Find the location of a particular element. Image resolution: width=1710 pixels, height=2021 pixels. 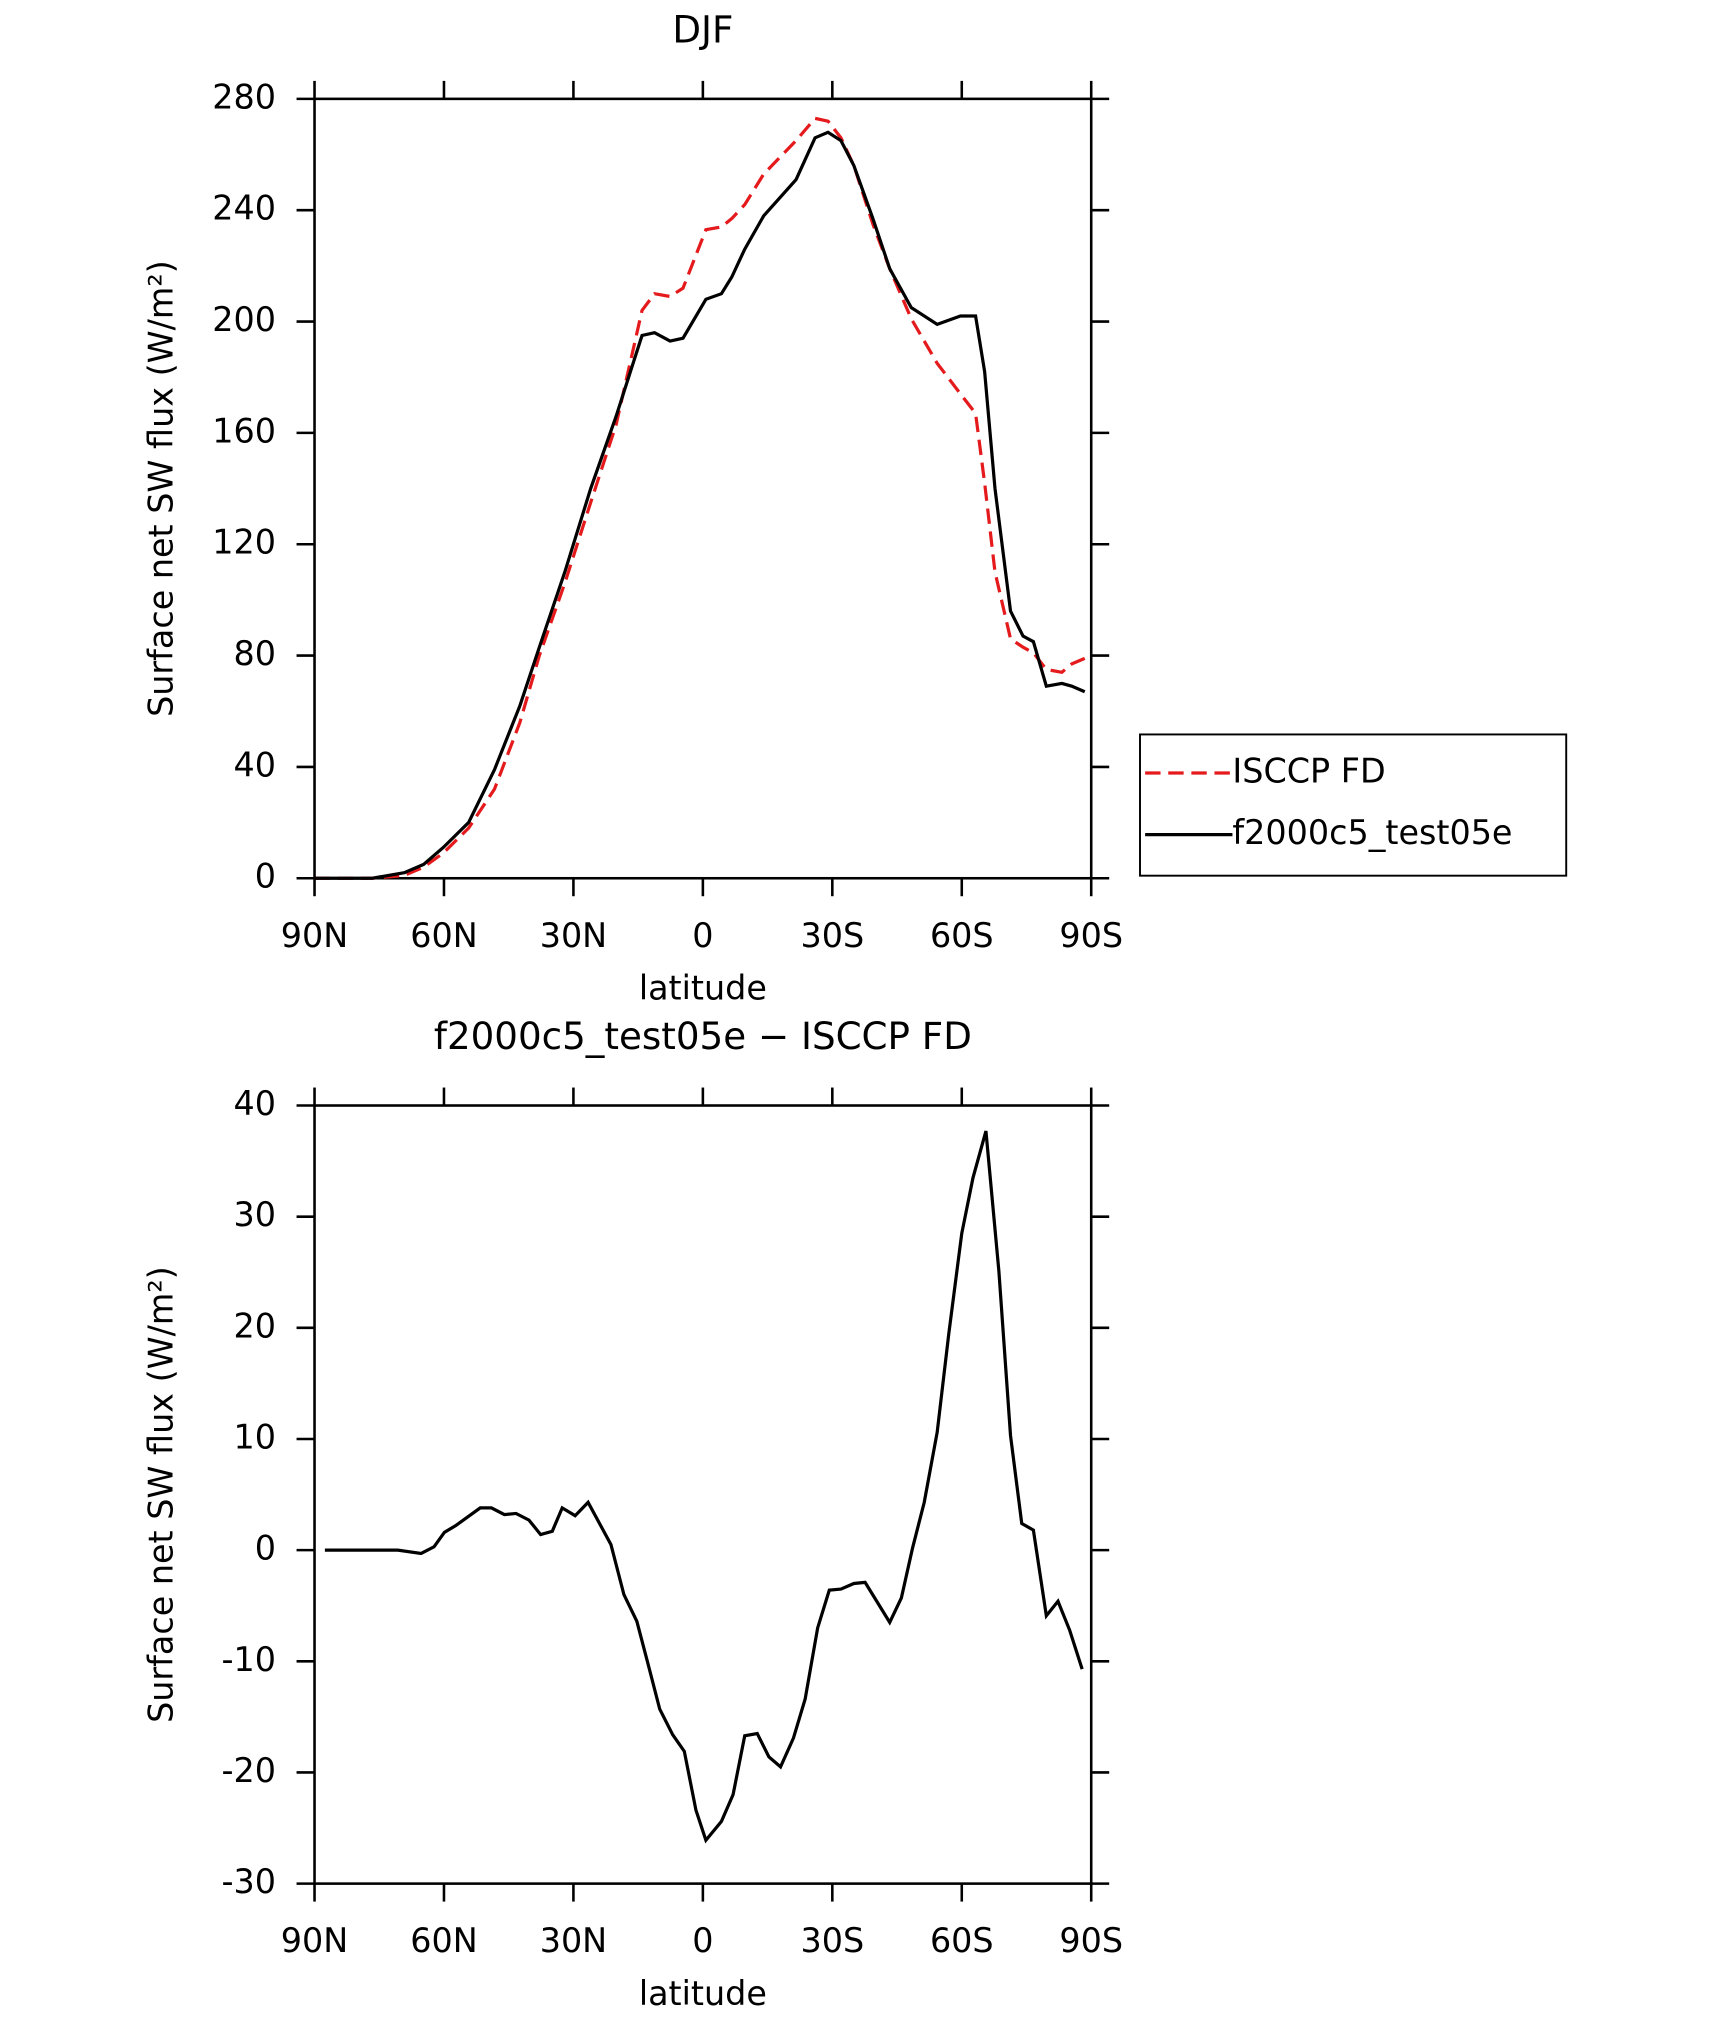

legend-frame is located at coordinates (1353, 805).